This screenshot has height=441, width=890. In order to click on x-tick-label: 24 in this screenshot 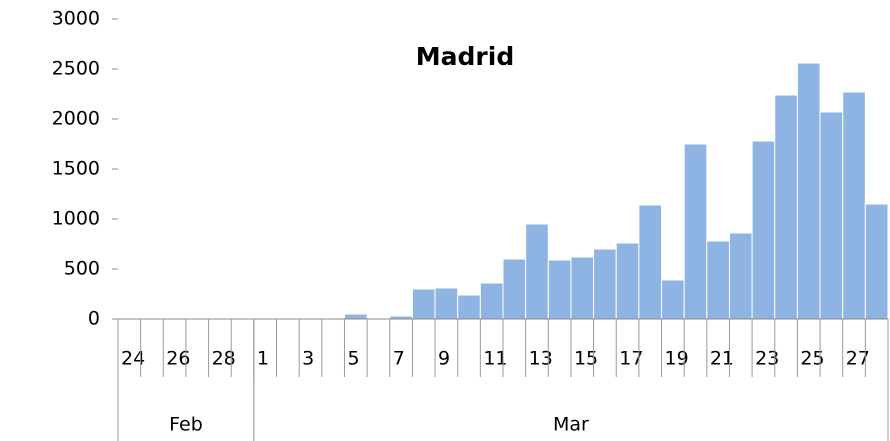, I will do `click(133, 359)`.